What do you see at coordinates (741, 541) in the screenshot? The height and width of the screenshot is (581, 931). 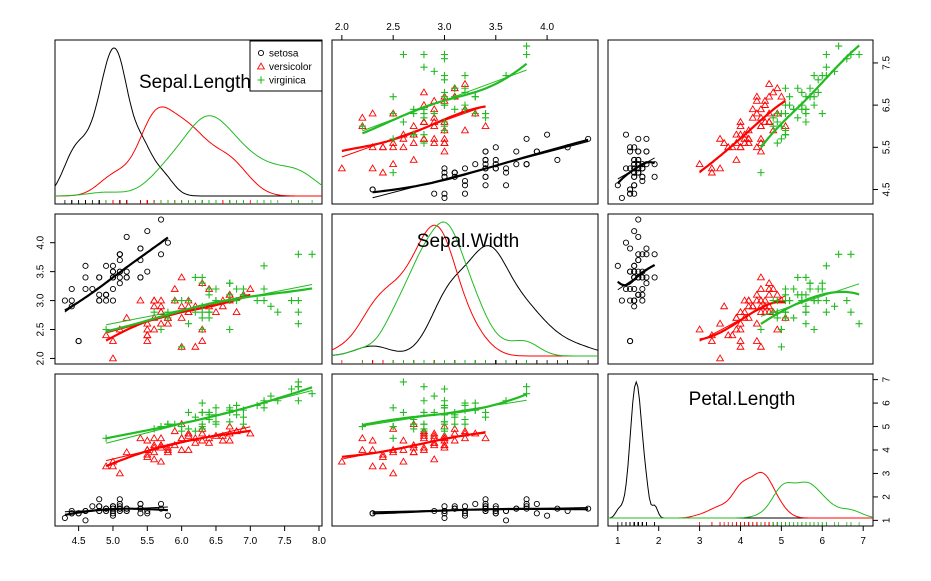 I see `axis-tick-label: 4` at bounding box center [741, 541].